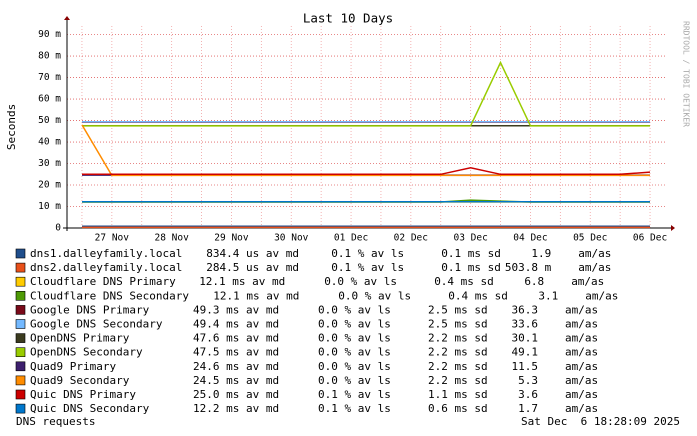  Describe the element at coordinates (80, 380) in the screenshot. I see `legend-label: Quad9 Secondary` at that location.